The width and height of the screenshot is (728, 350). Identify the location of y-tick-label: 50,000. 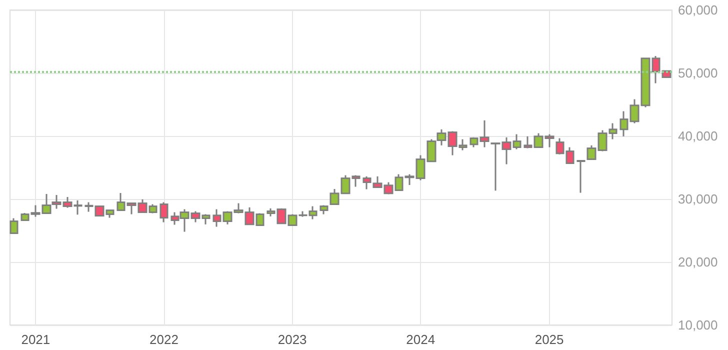
(698, 73).